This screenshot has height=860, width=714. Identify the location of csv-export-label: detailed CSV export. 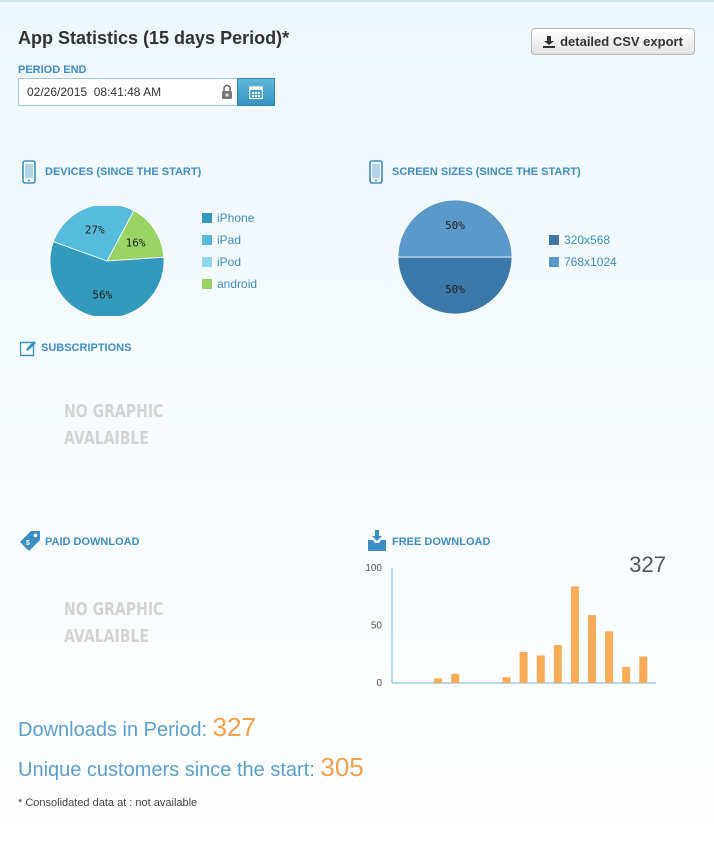
(621, 41).